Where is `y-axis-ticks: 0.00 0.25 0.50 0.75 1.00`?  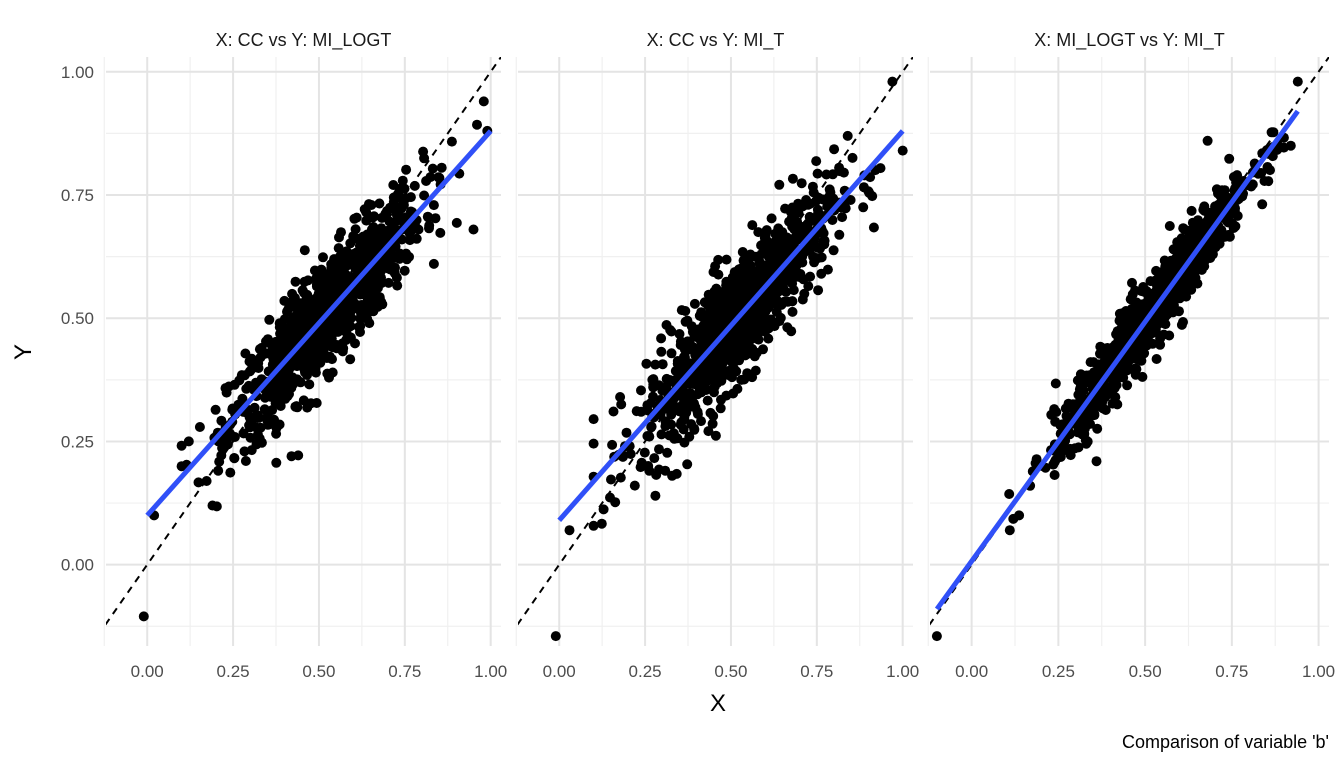
y-axis-ticks: 0.00 0.25 0.50 0.75 1.00 is located at coordinates (77, 319).